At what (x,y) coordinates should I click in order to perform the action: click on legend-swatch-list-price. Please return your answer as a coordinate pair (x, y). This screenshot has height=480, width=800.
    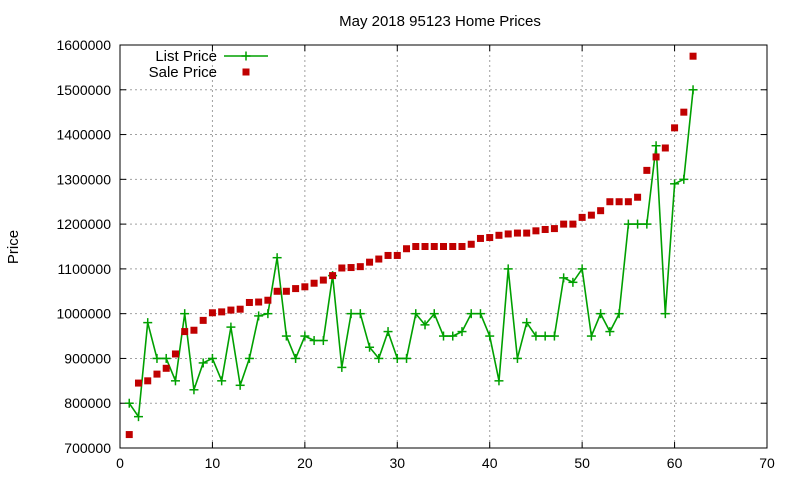
    Looking at the image, I should click on (246, 56).